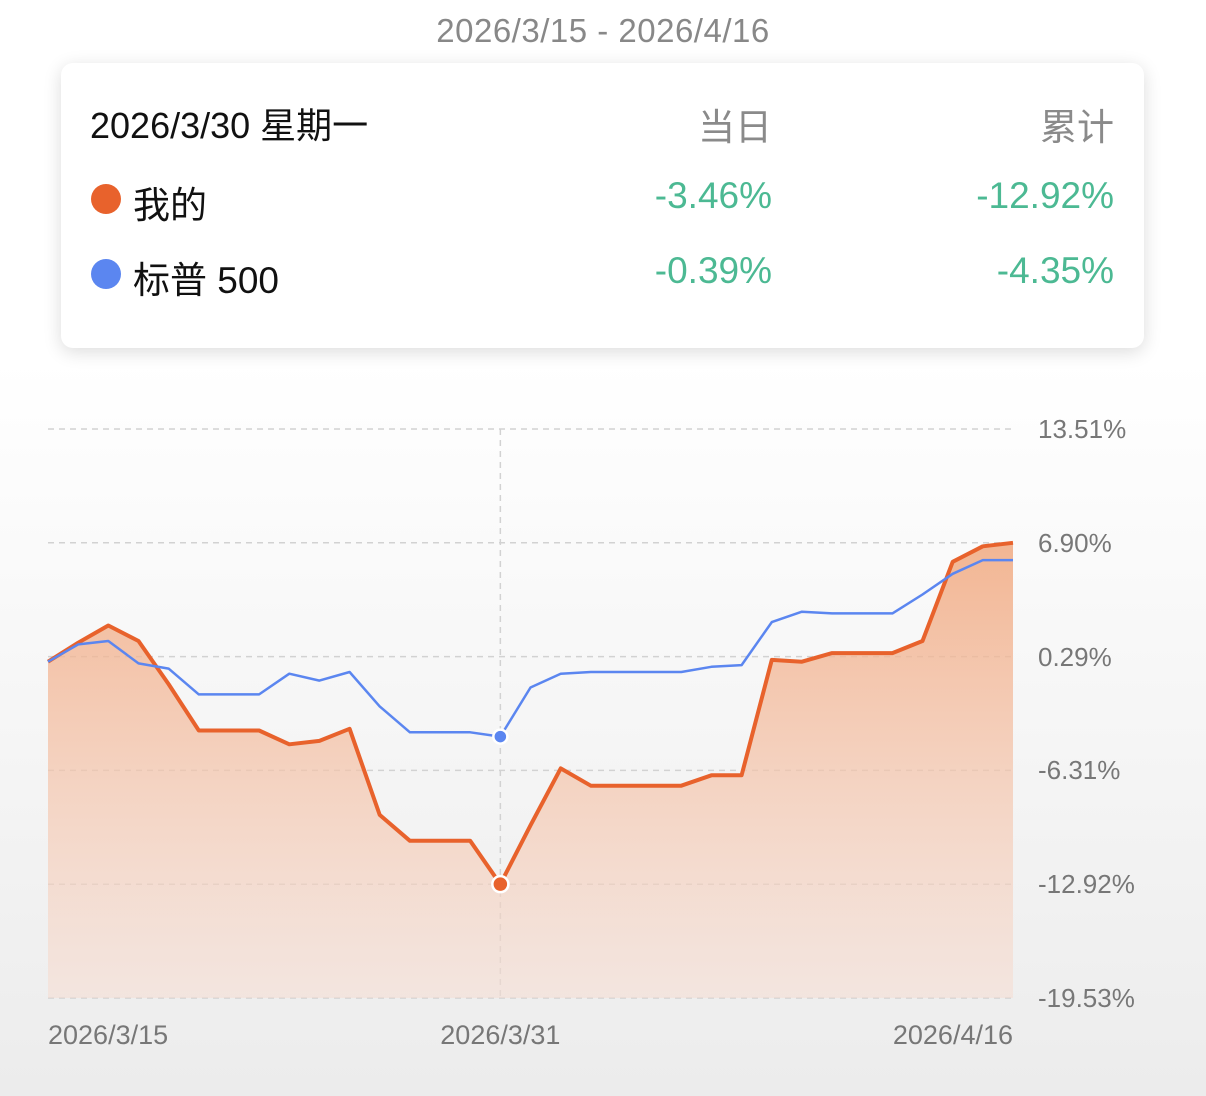 The image size is (1206, 1096). Describe the element at coordinates (1079, 770) in the screenshot. I see `y-tick-label: -6.31%` at that location.